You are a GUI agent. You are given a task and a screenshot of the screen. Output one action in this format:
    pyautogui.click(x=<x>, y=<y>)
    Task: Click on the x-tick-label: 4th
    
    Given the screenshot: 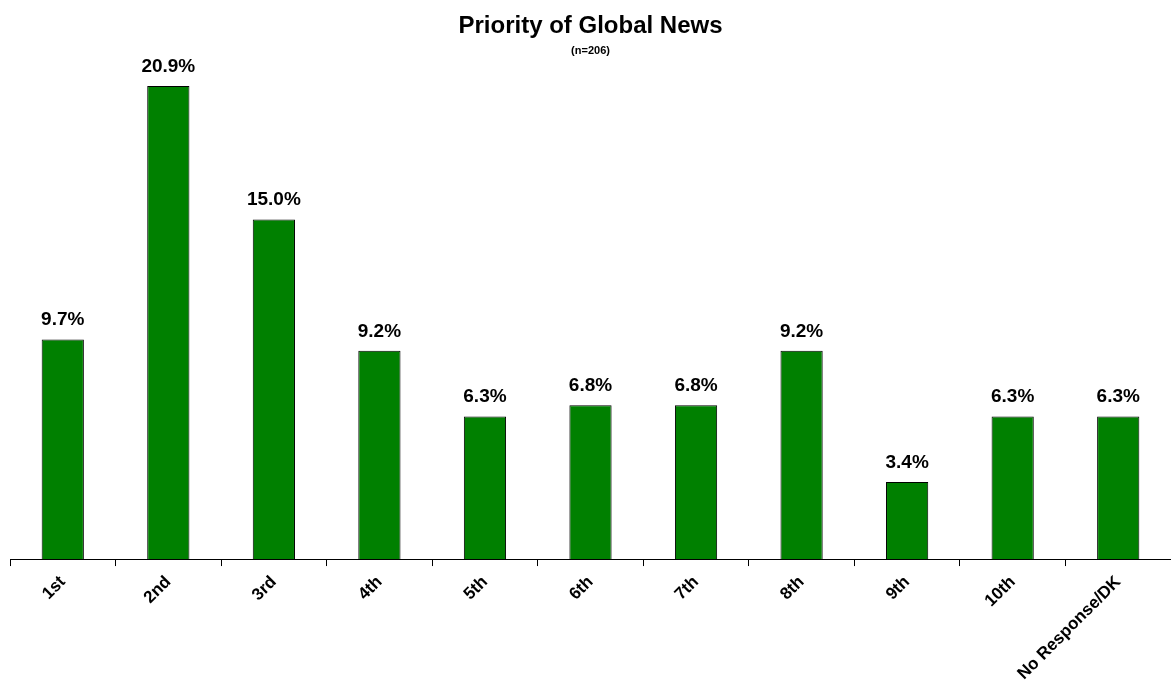 What is the action you would take?
    pyautogui.click(x=370, y=587)
    